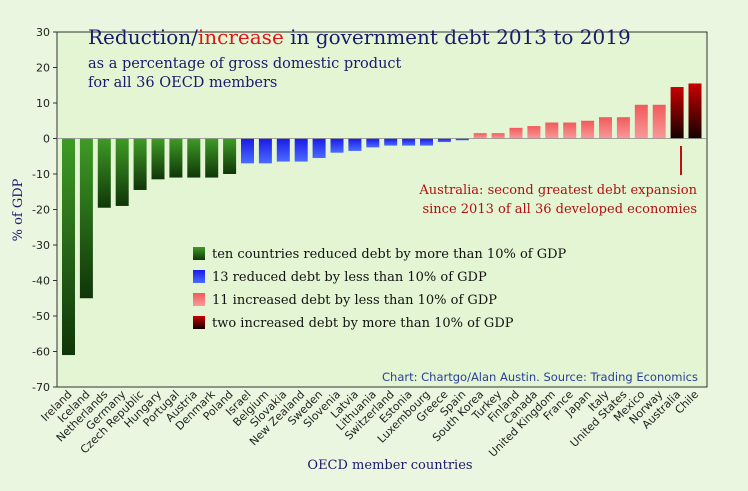  What do you see at coordinates (349, 277) in the screenshot?
I see `legend-label: 13 reduced debt by less than 10% of GDP` at bounding box center [349, 277].